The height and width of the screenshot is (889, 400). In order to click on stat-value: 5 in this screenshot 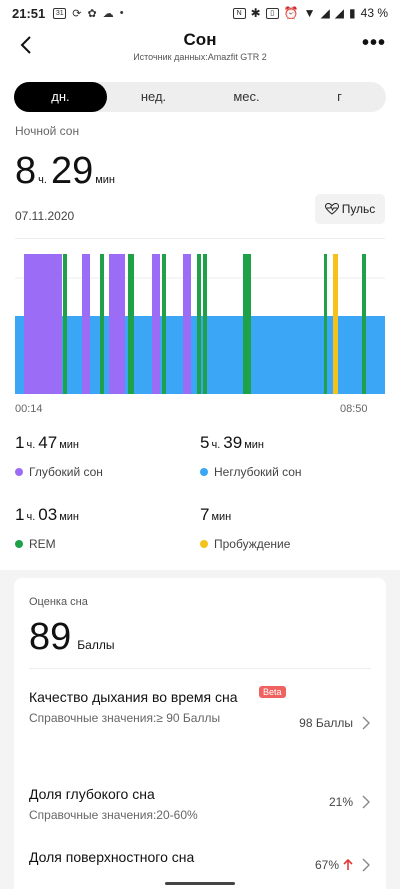, I will do `click(205, 442)`.